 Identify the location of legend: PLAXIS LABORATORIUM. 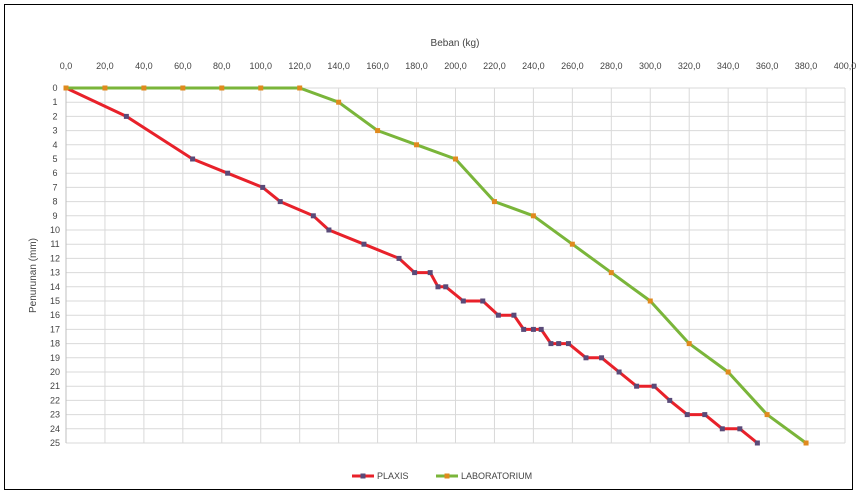
(442, 476).